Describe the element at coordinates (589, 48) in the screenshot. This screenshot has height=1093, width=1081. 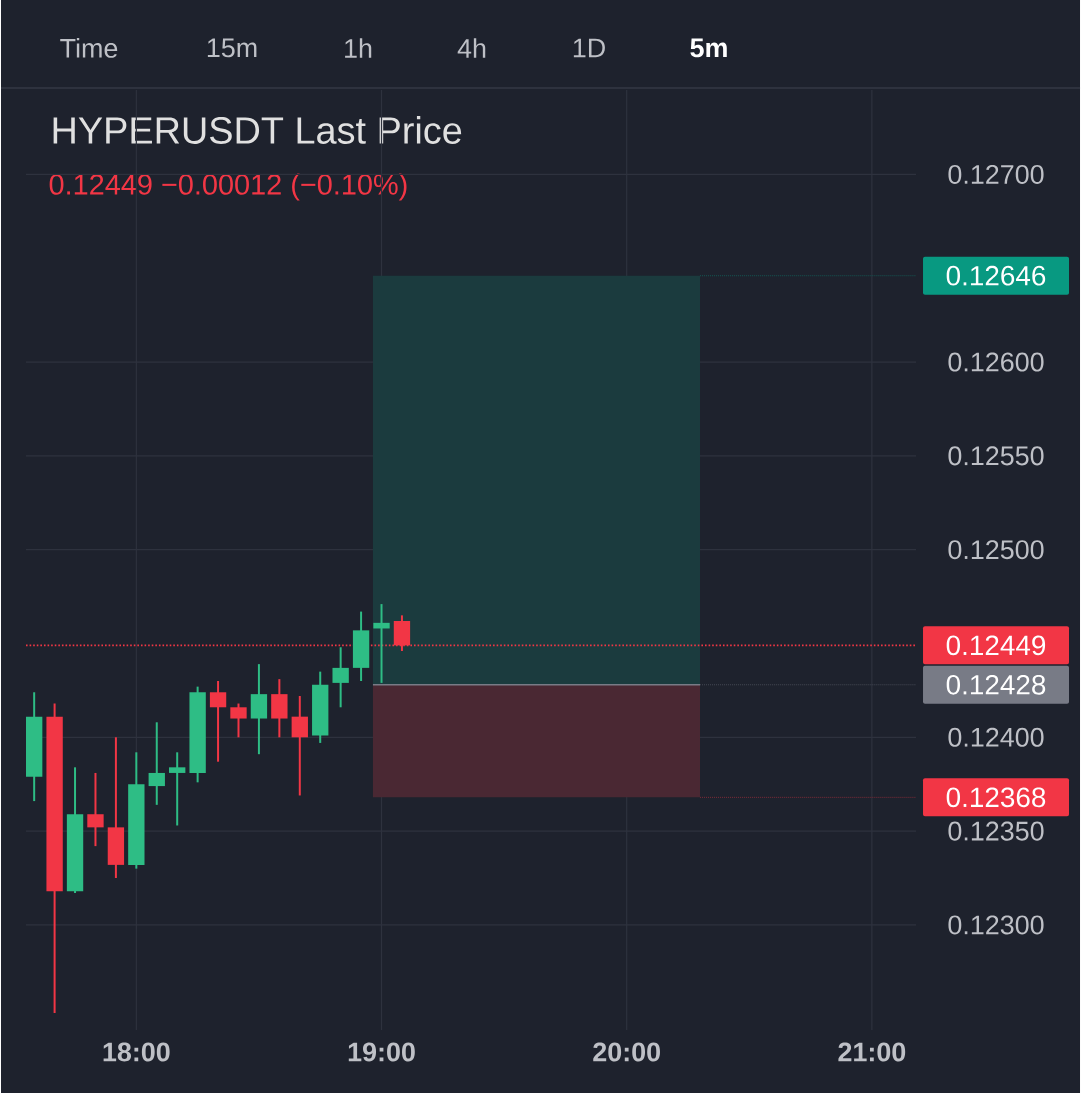
I see `text: 1D` at that location.